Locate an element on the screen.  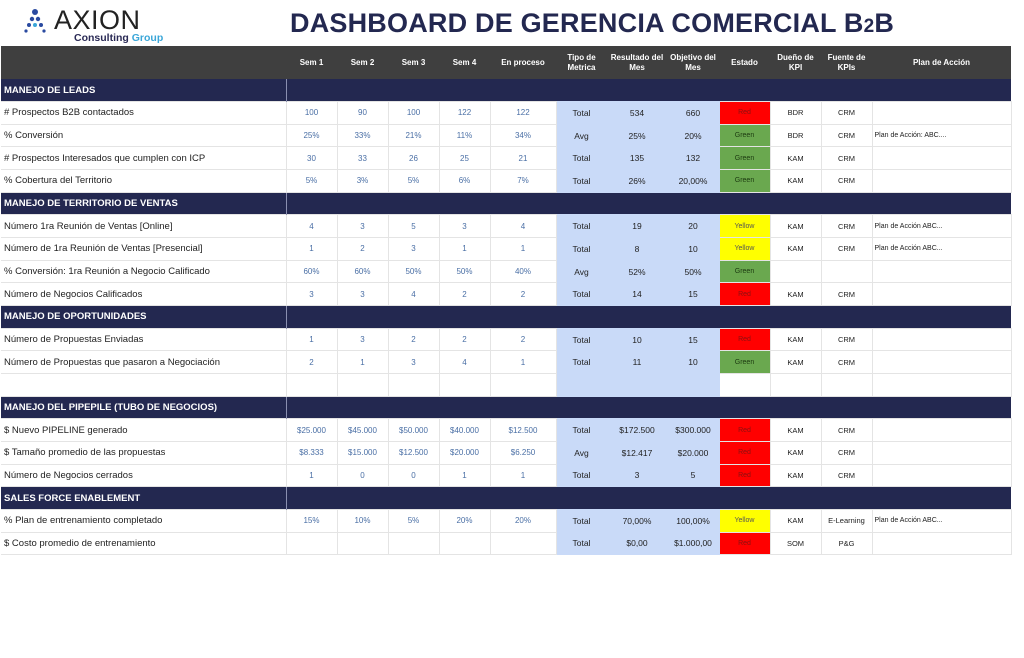
week-2-value: 90 is located at coordinates (362, 113).